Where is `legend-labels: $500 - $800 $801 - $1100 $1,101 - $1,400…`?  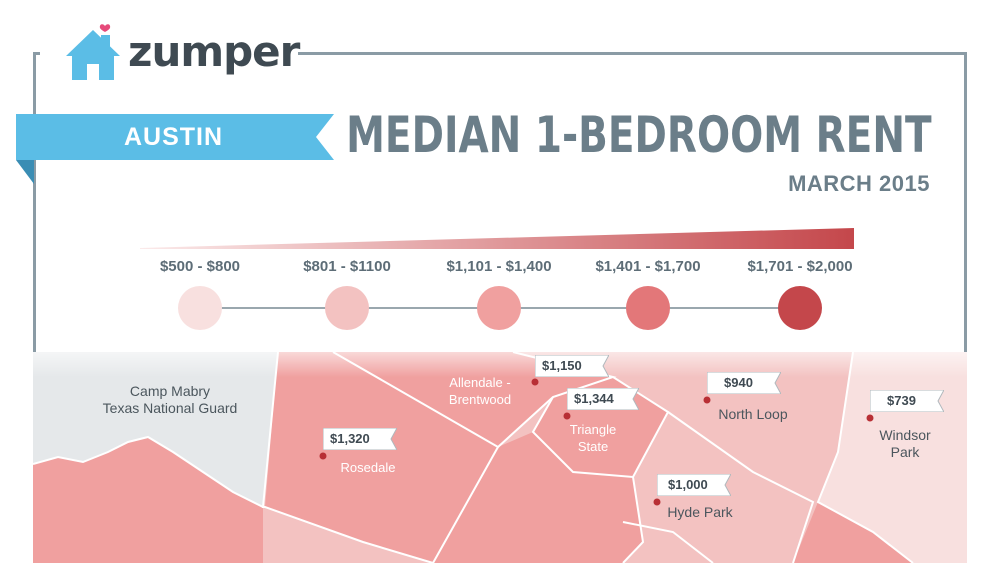 legend-labels: $500 - $800 $801 - $1100 $1,101 - $1,400… is located at coordinates (500, 270).